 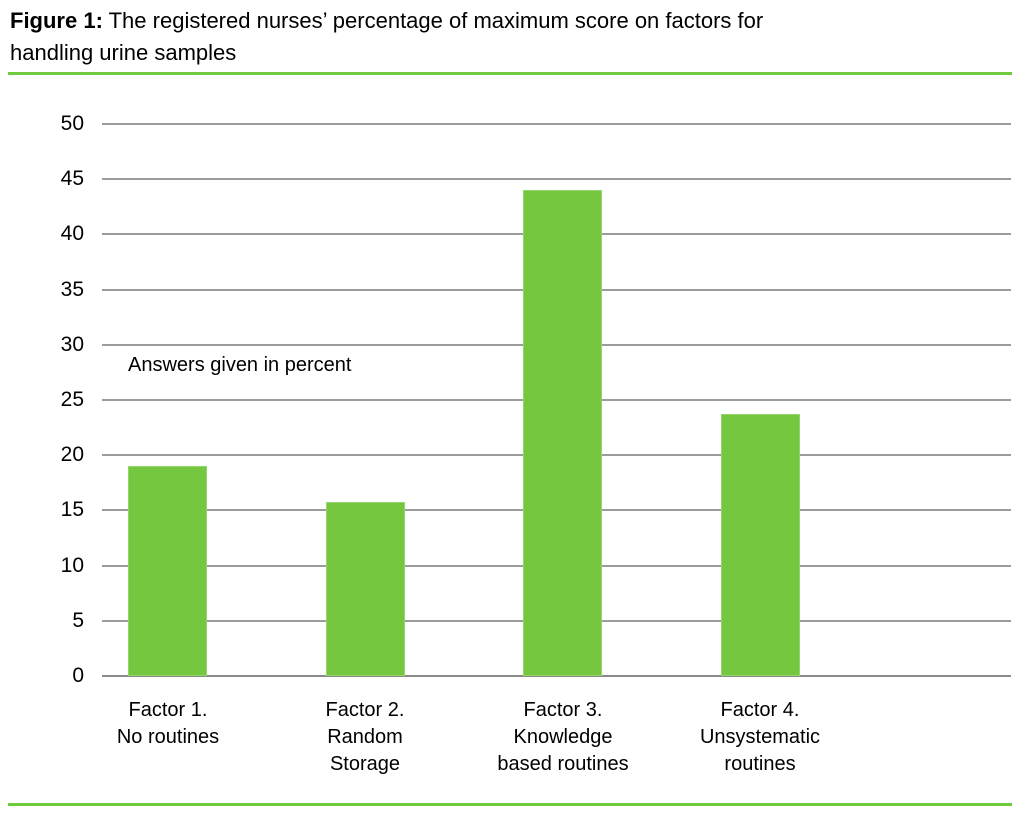 What do you see at coordinates (78, 675) in the screenshot?
I see `y-tick-label-0: 0` at bounding box center [78, 675].